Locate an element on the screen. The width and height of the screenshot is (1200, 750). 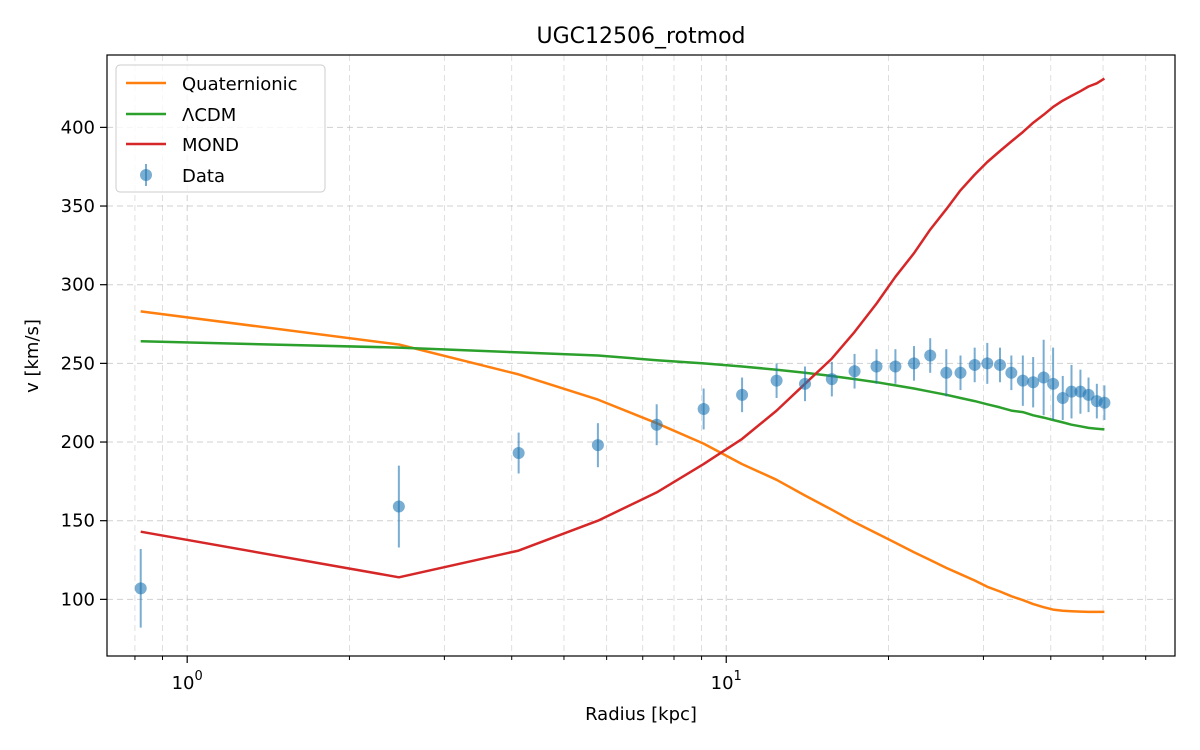
legend-label-mond: MOND is located at coordinates (210, 145).